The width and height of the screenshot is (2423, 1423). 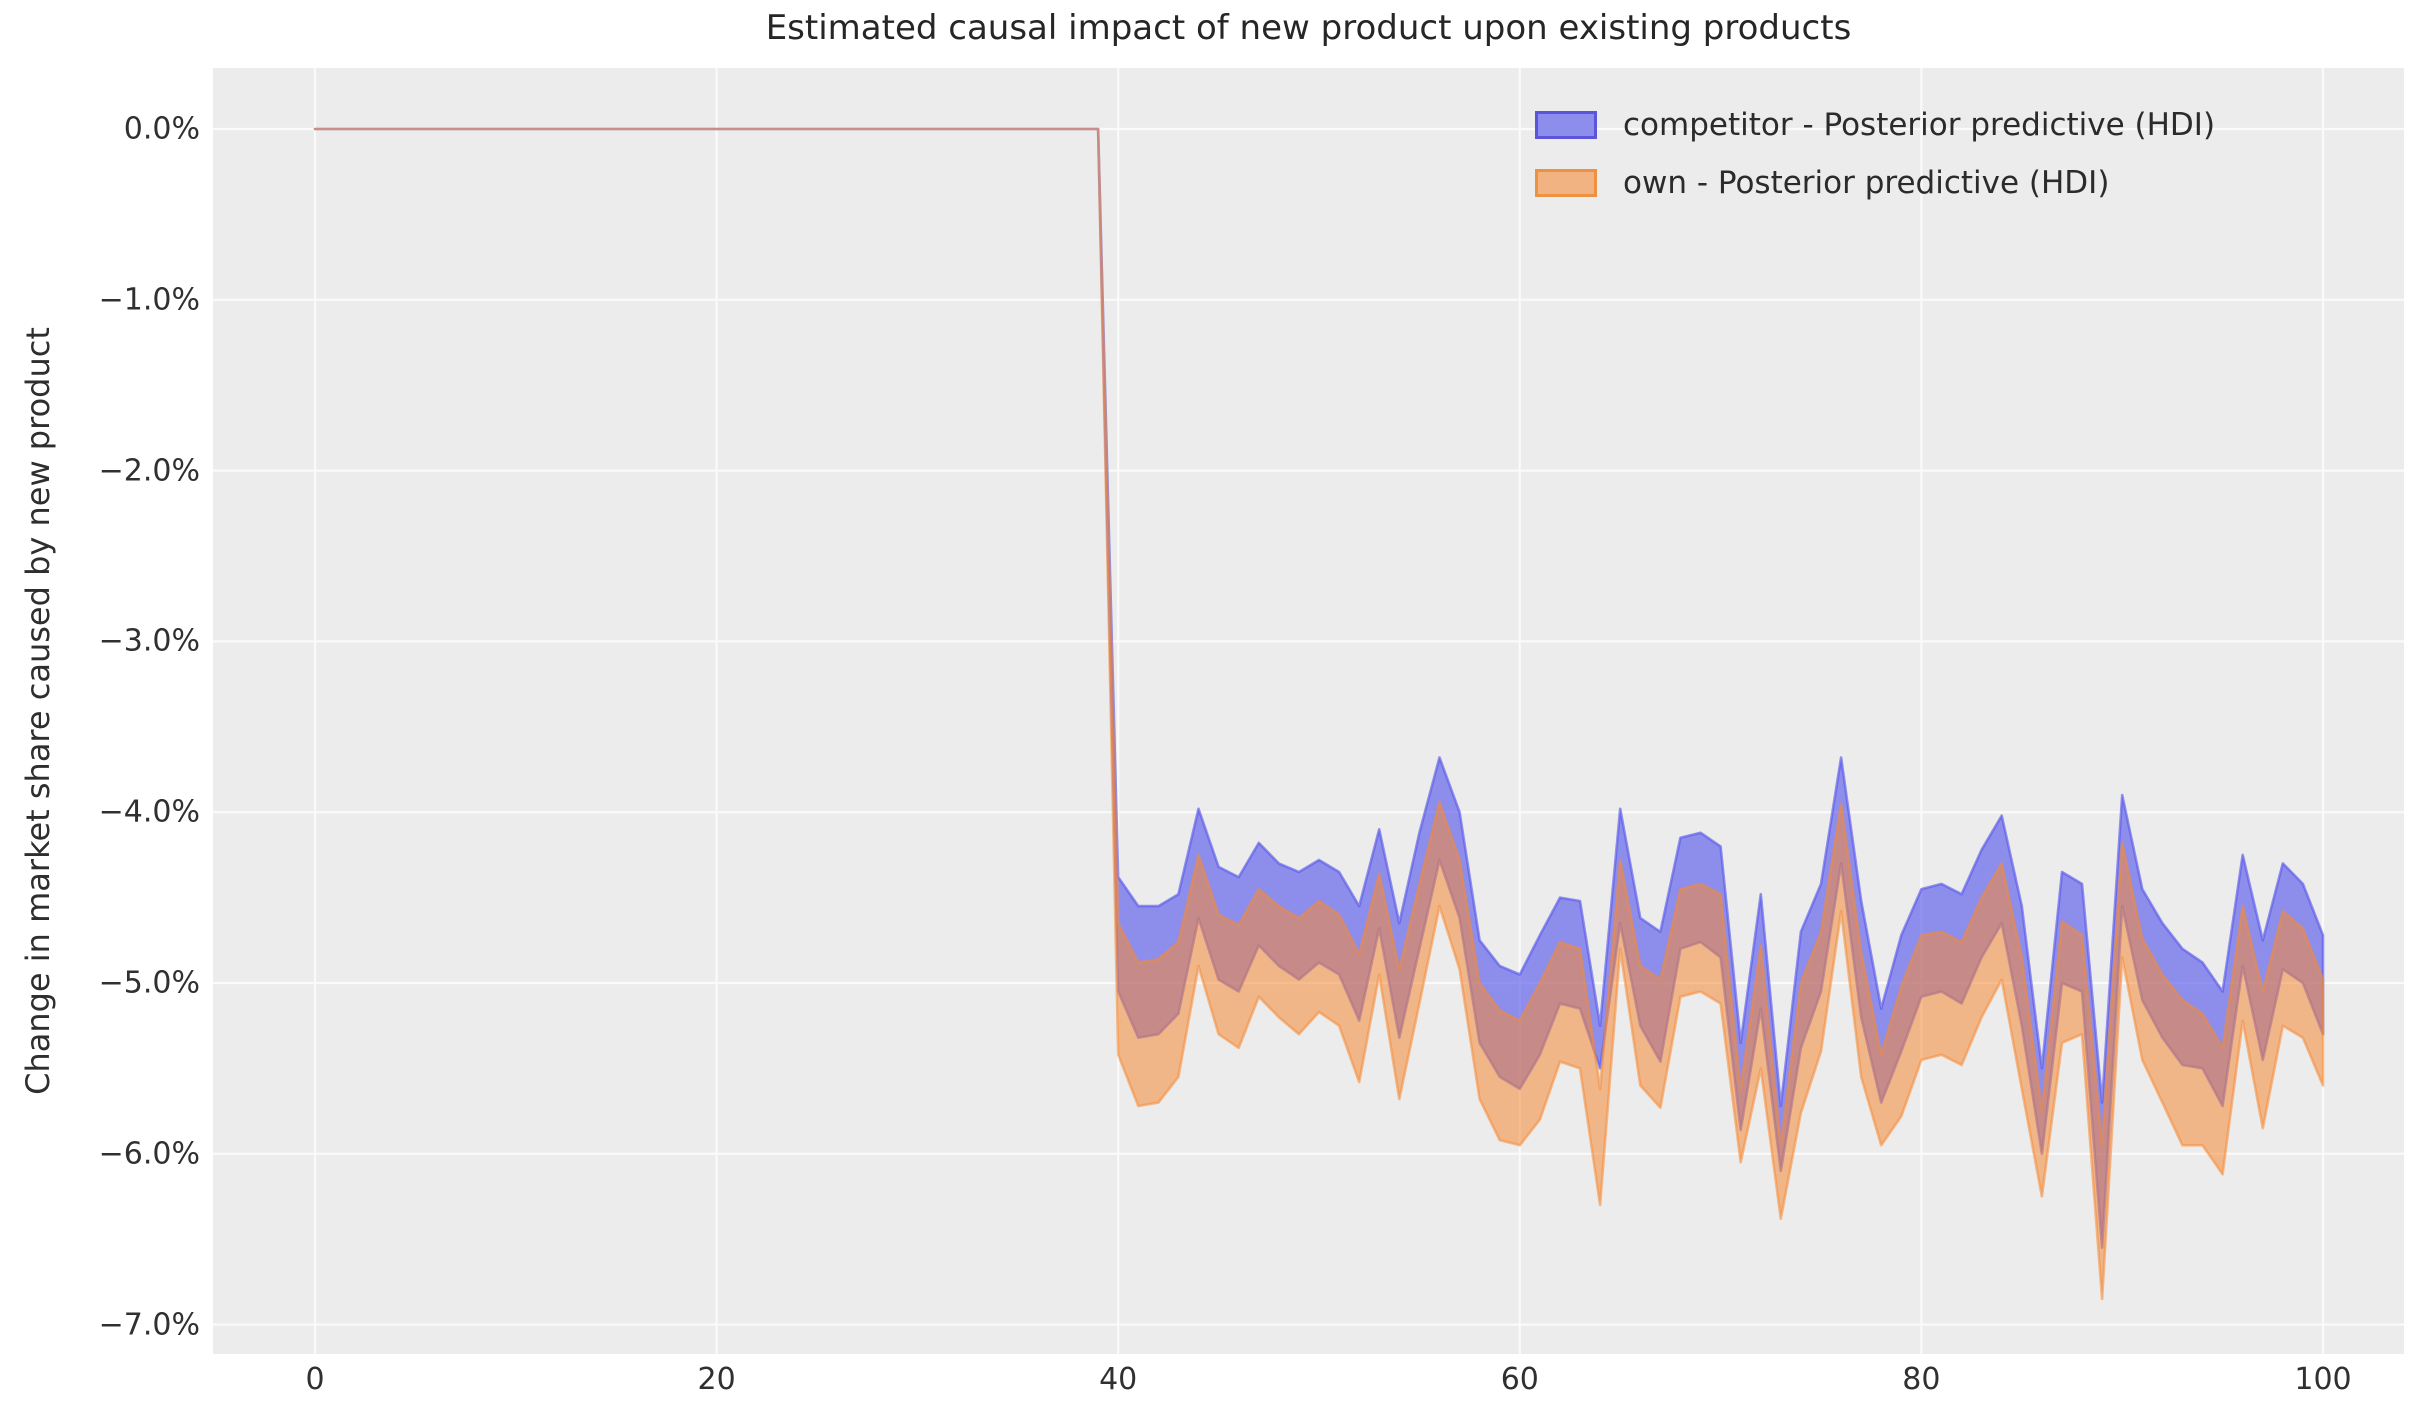 I want to click on y-tick-label: 0.0%, so click(x=161, y=129).